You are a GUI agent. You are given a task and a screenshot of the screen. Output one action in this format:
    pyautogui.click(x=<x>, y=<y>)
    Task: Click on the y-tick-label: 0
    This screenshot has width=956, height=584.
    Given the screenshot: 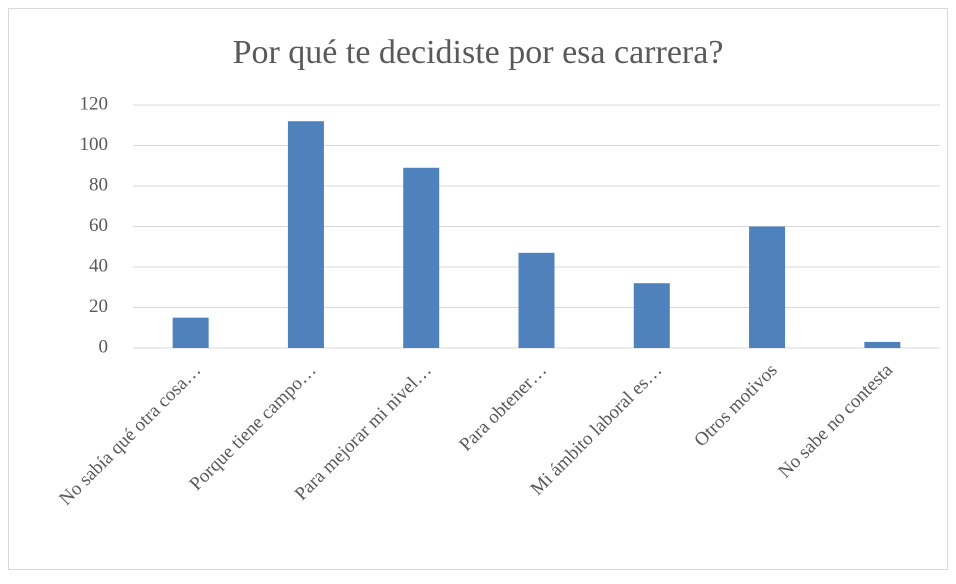 What is the action you would take?
    pyautogui.click(x=104, y=346)
    